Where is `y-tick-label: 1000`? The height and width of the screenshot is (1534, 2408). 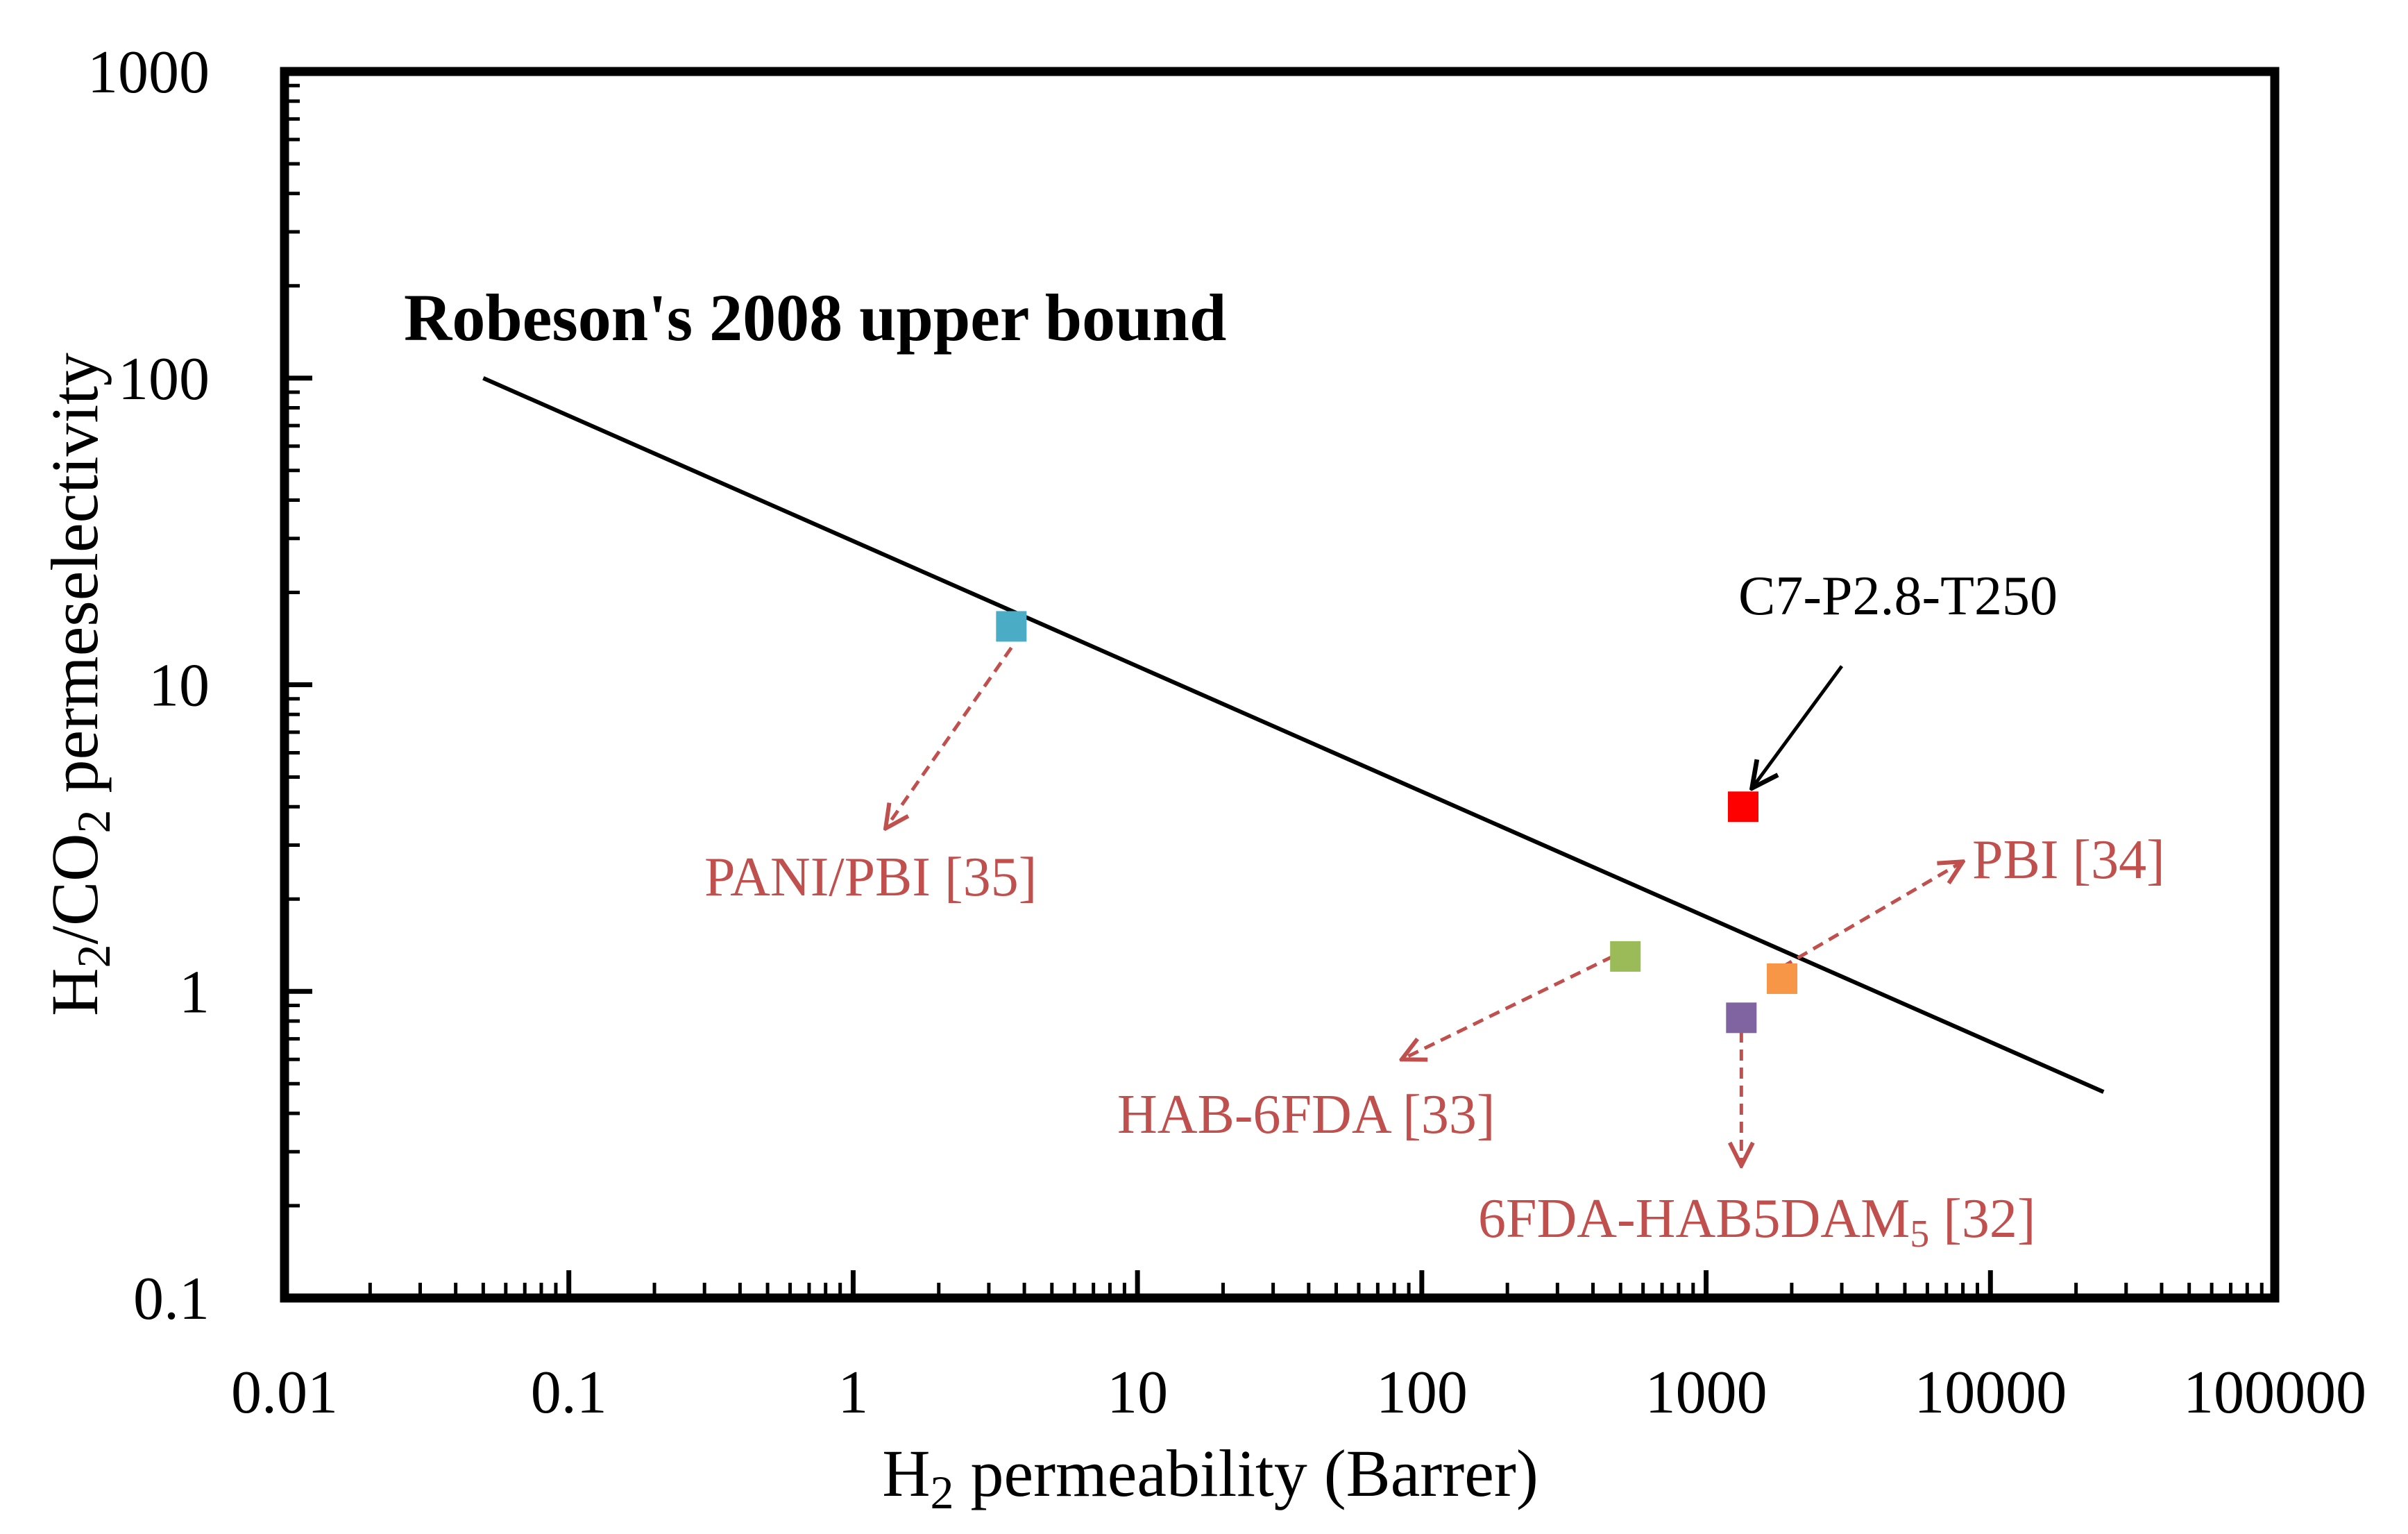
y-tick-label: 1000 is located at coordinates (148, 72).